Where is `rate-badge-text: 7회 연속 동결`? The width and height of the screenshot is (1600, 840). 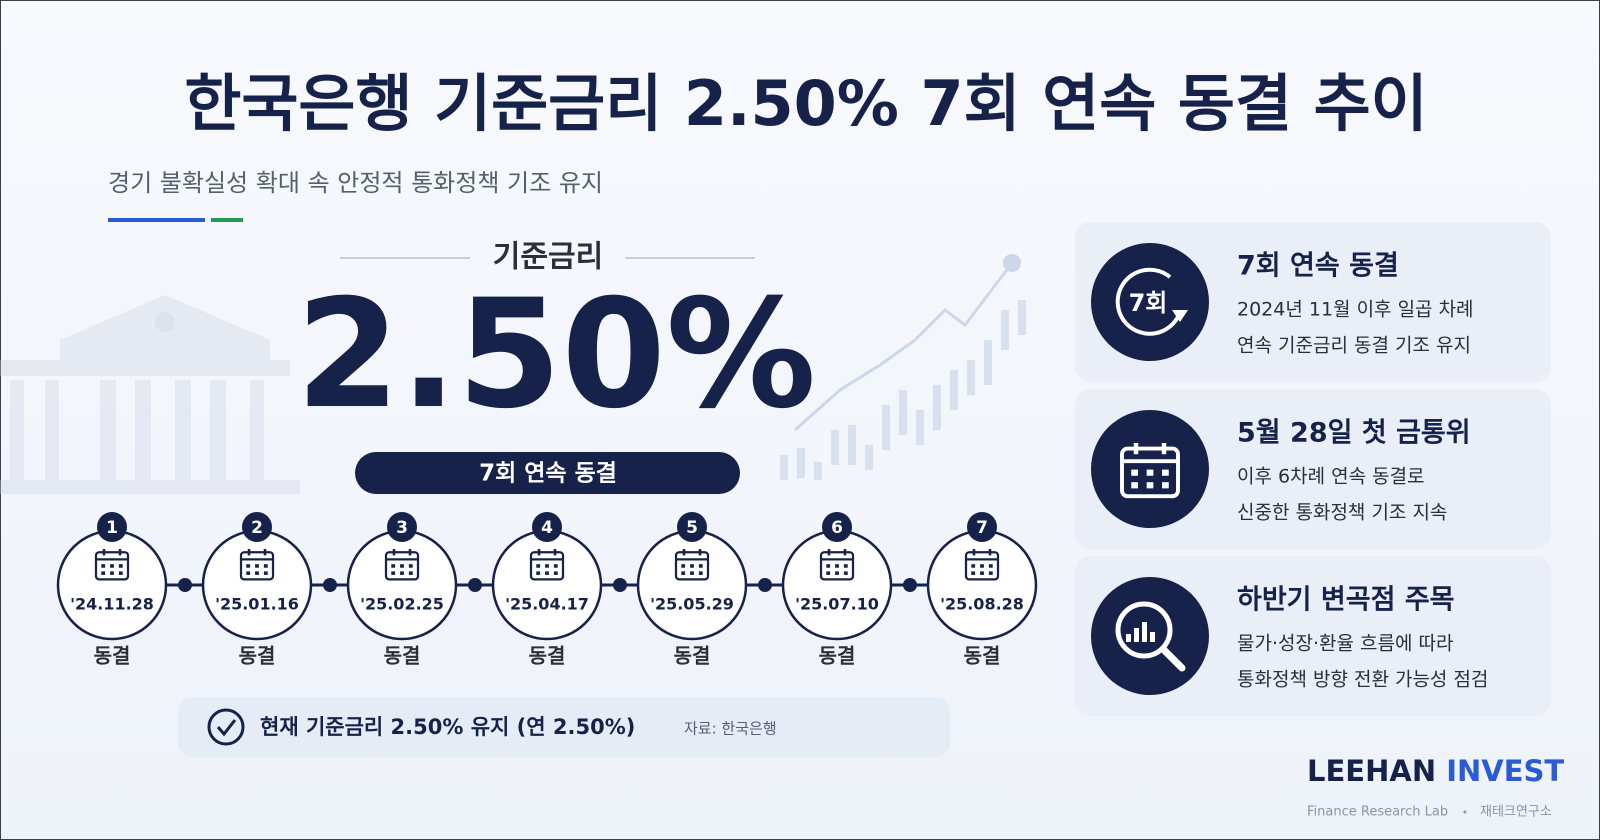 rate-badge-text: 7회 연속 동결 is located at coordinates (548, 474).